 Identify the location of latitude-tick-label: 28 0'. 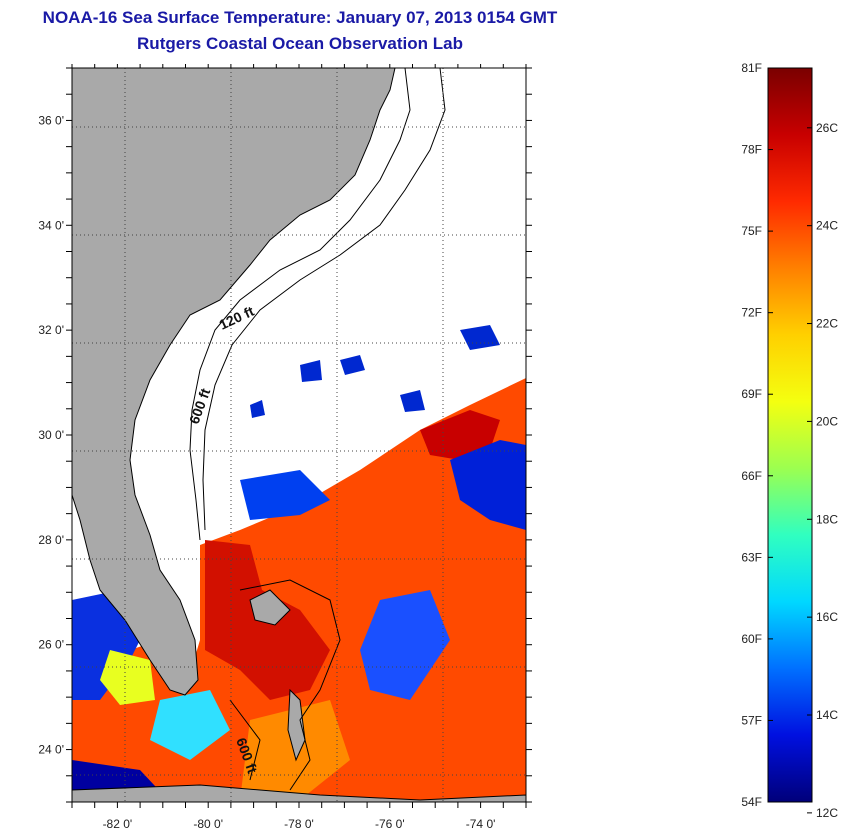
(51, 540).